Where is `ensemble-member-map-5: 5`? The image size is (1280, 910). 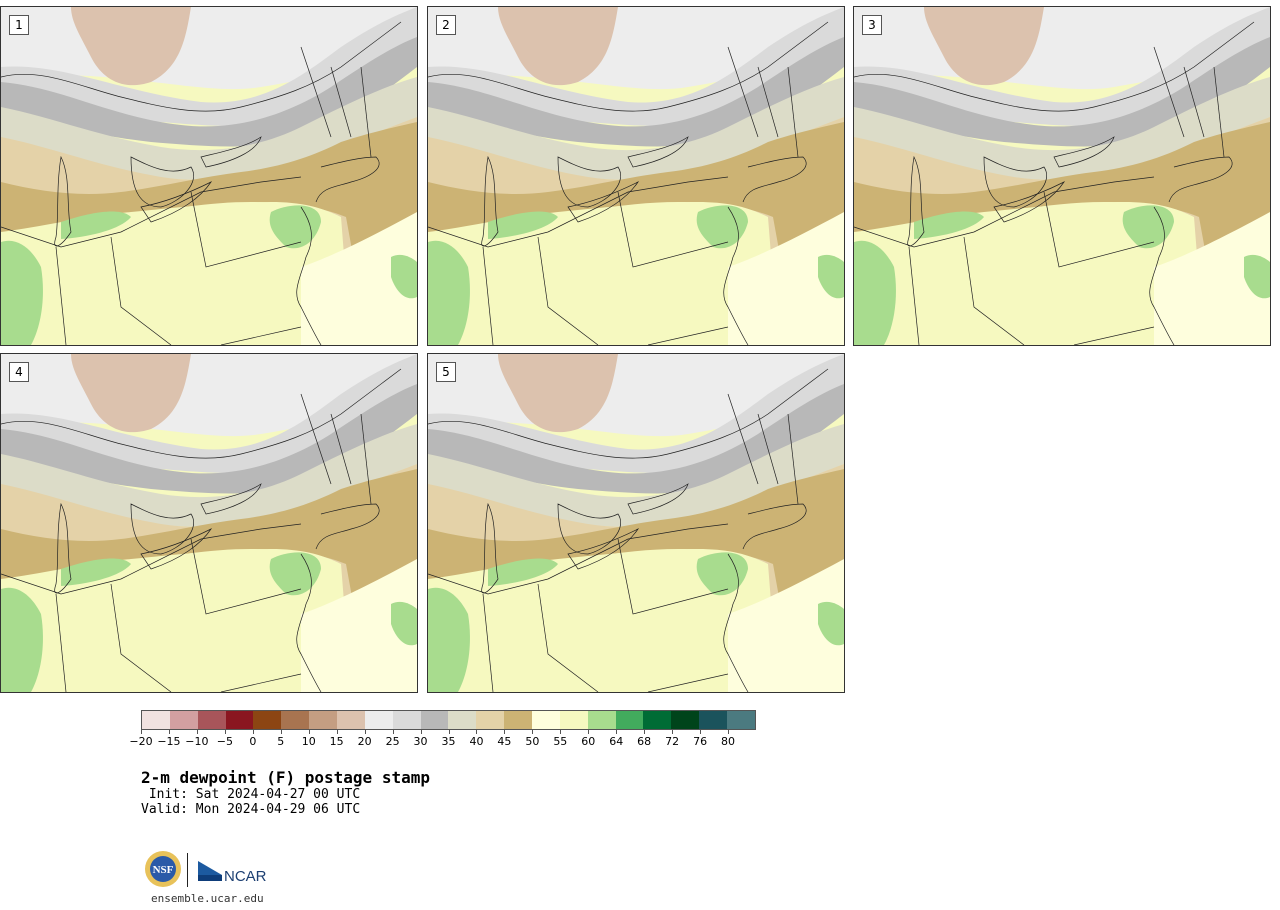 ensemble-member-map-5: 5 is located at coordinates (636, 523).